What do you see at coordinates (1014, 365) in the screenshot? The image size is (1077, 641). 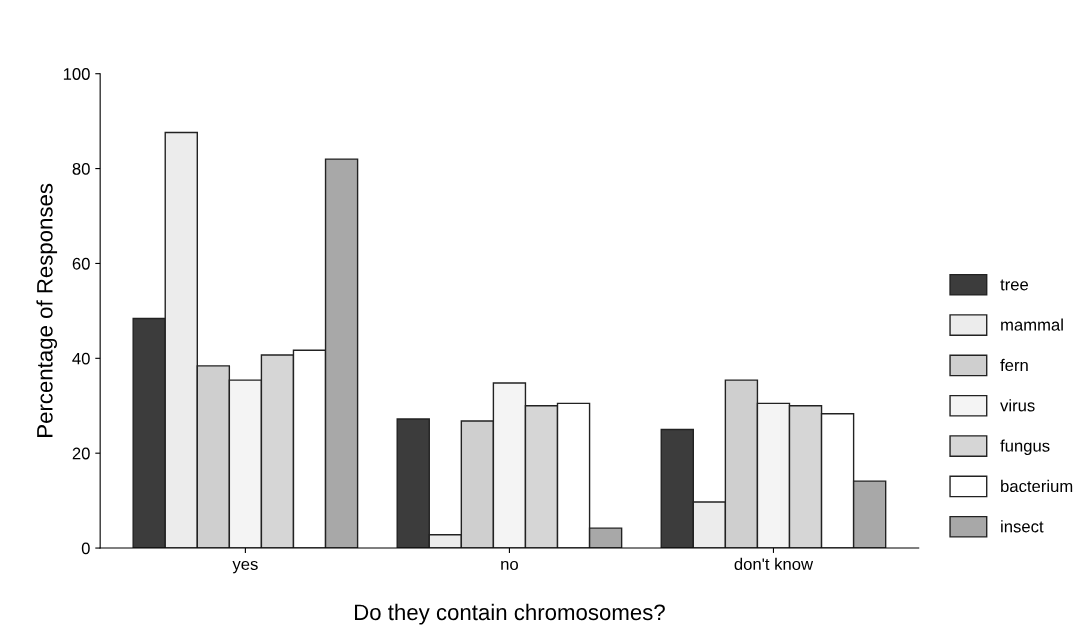 I see `legend-label: fern` at bounding box center [1014, 365].